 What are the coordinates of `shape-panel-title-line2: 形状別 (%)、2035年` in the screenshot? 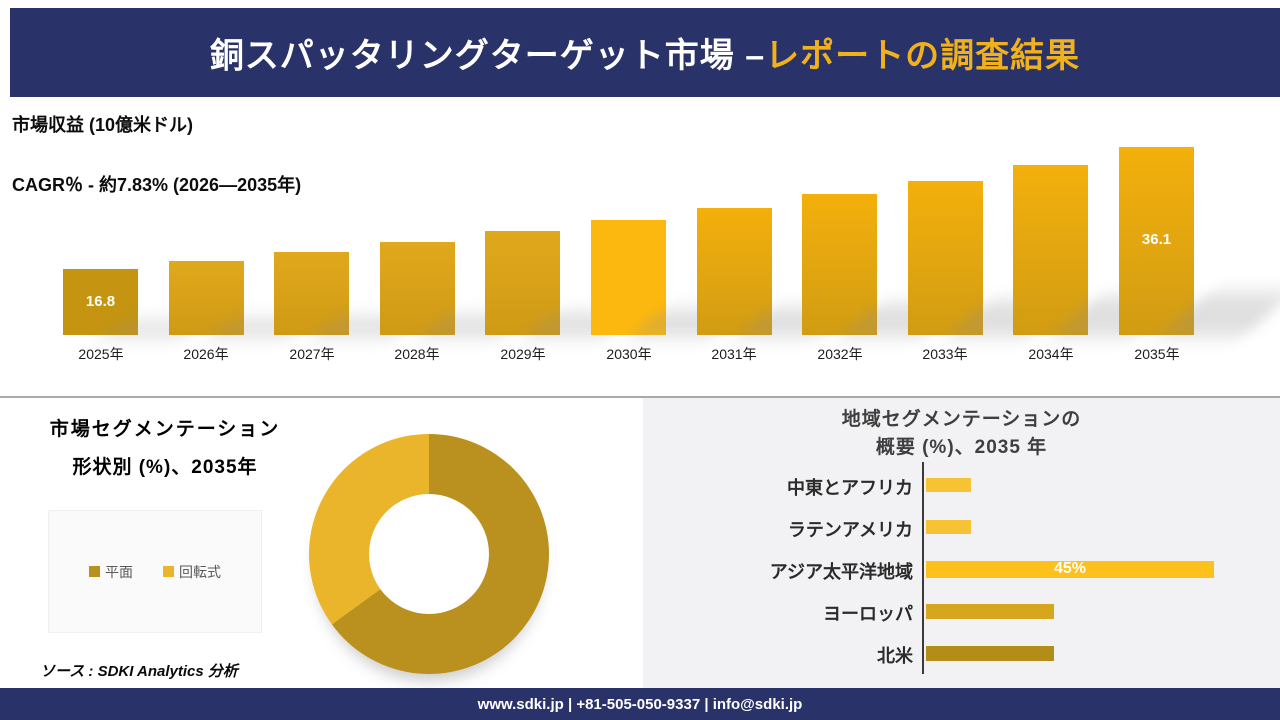 It's located at (165, 467).